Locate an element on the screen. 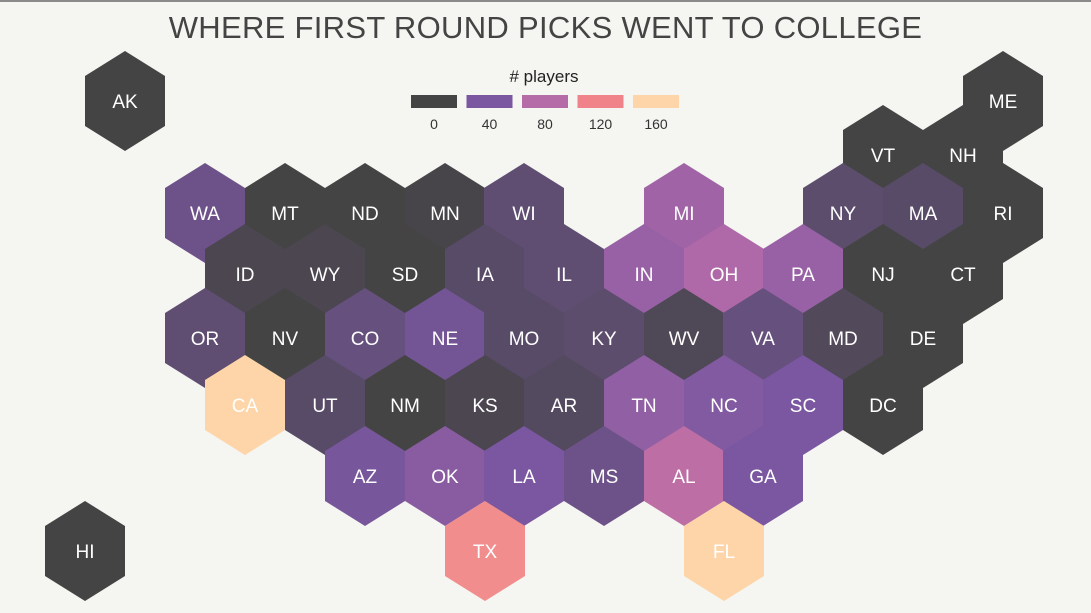  state-hex-va: VA is located at coordinates (763, 338).